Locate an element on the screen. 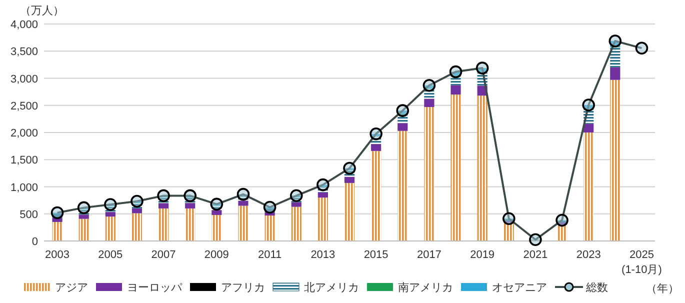 This screenshot has height=303, width=685. y-axis-title: （万人） is located at coordinates (42, 11).